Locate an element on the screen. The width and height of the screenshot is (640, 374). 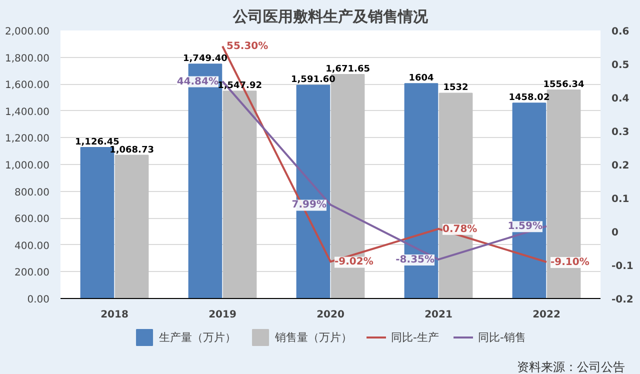
y2-tick-label: 0.3 is located at coordinates (621, 132).